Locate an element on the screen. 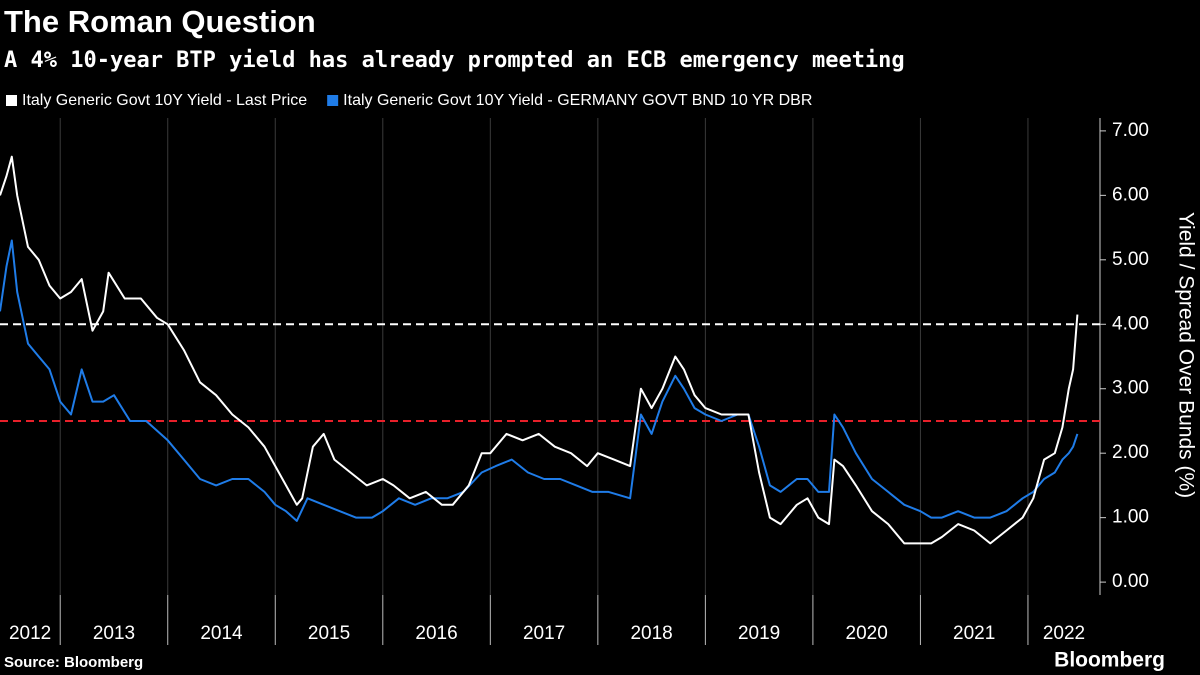  x-tick-label: 2022 is located at coordinates (1064, 633).